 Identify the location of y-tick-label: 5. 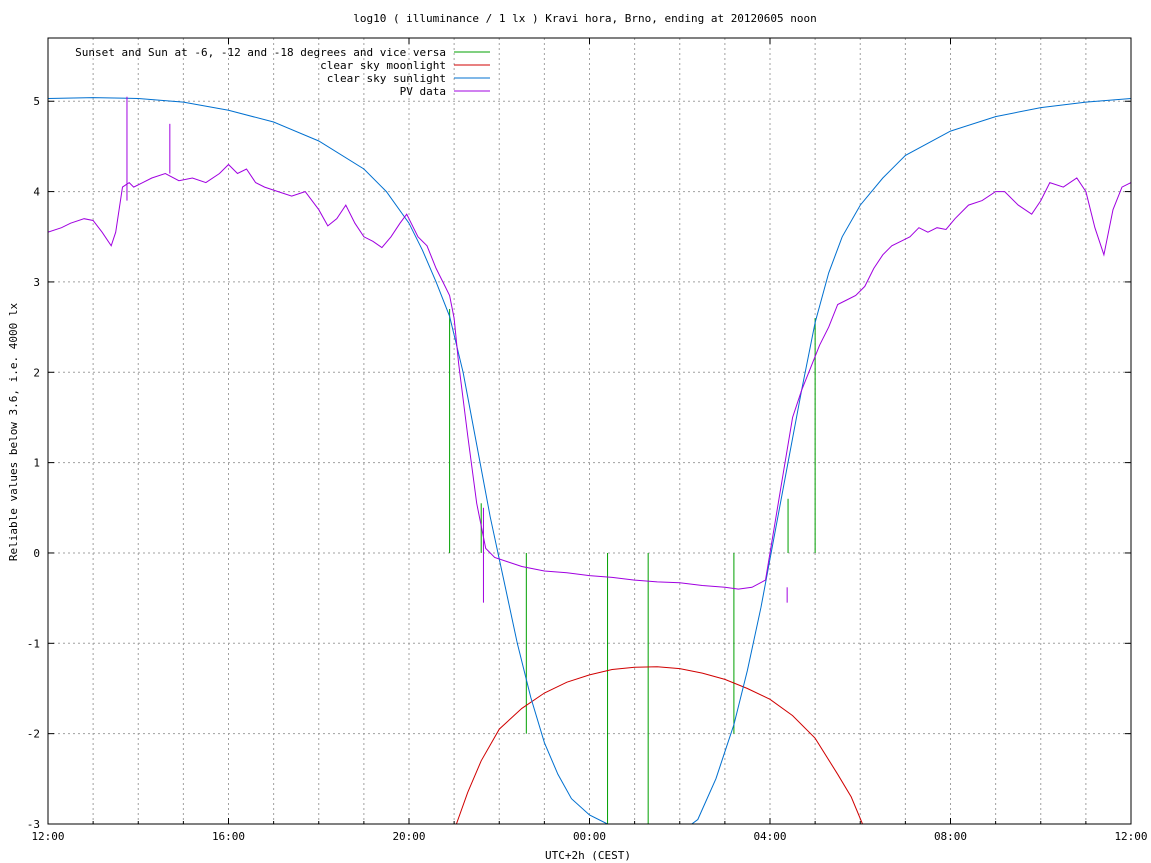
(36, 101).